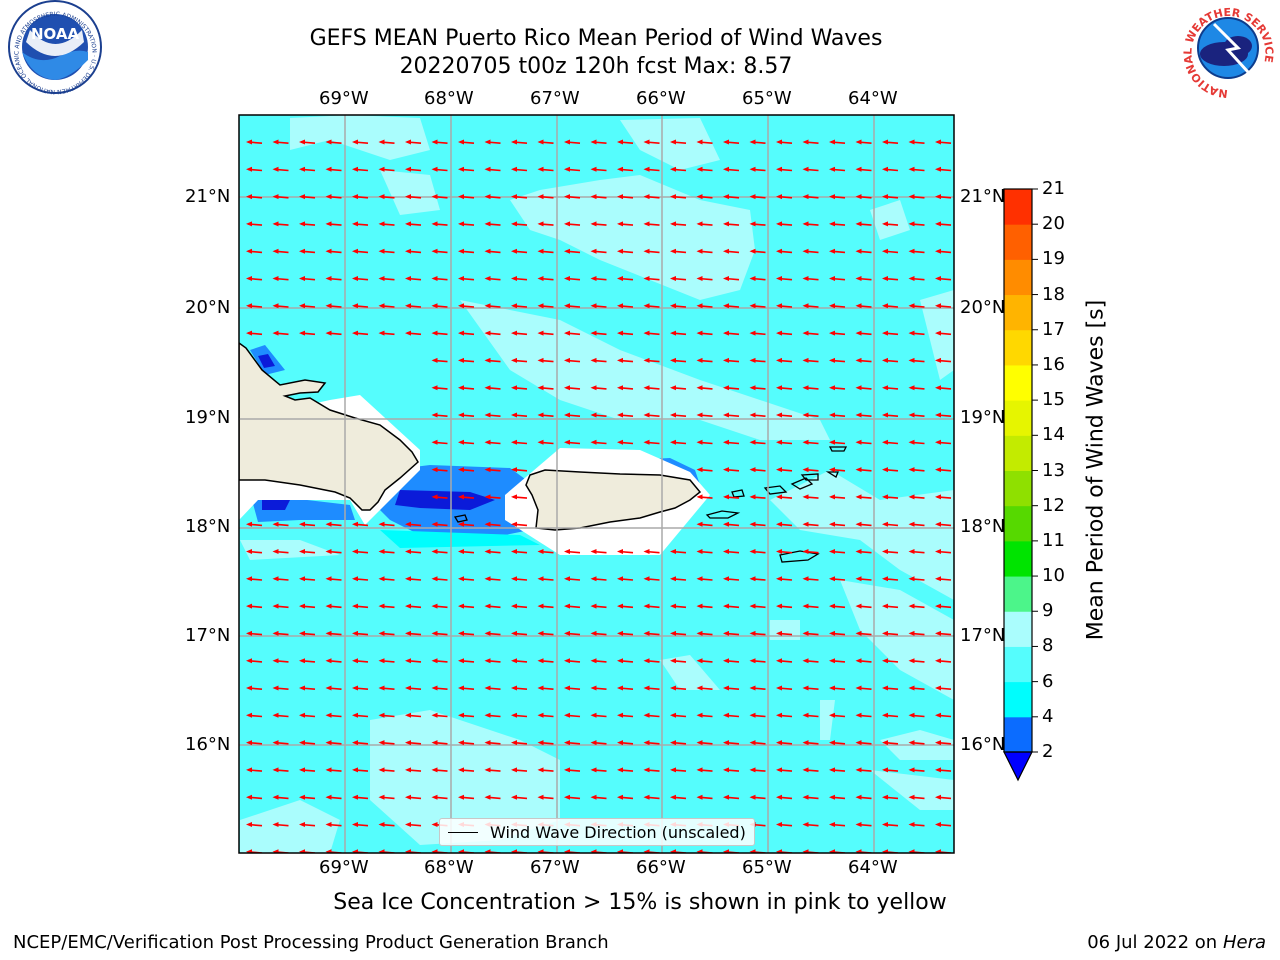 Image resolution: width=1280 pixels, height=960 pixels. What do you see at coordinates (1018, 766) in the screenshot?
I see `colorbar-under-extension` at bounding box center [1018, 766].